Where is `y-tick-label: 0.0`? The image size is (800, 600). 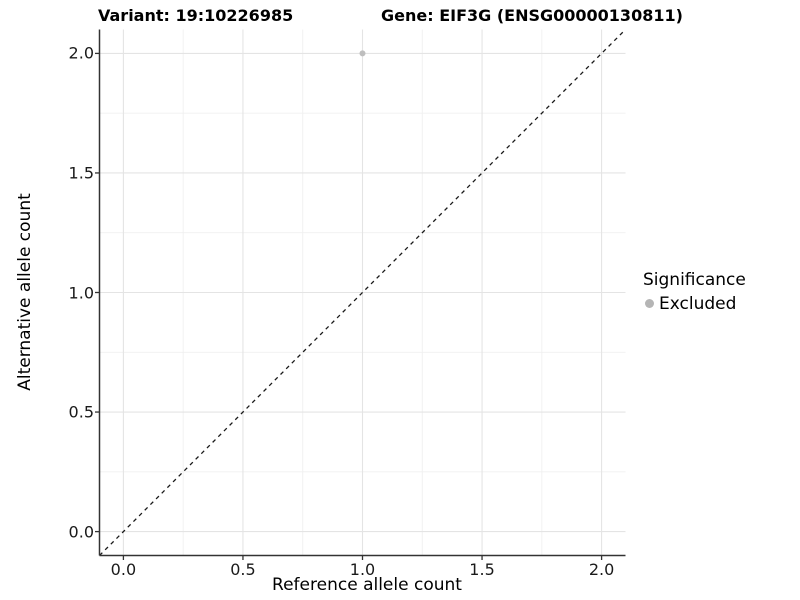
y-tick-label: 0.0 is located at coordinates (81, 532).